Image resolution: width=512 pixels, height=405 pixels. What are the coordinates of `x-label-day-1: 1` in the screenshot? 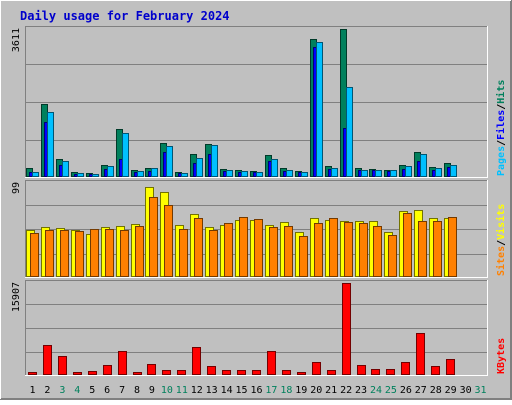 It's located at (32, 390).